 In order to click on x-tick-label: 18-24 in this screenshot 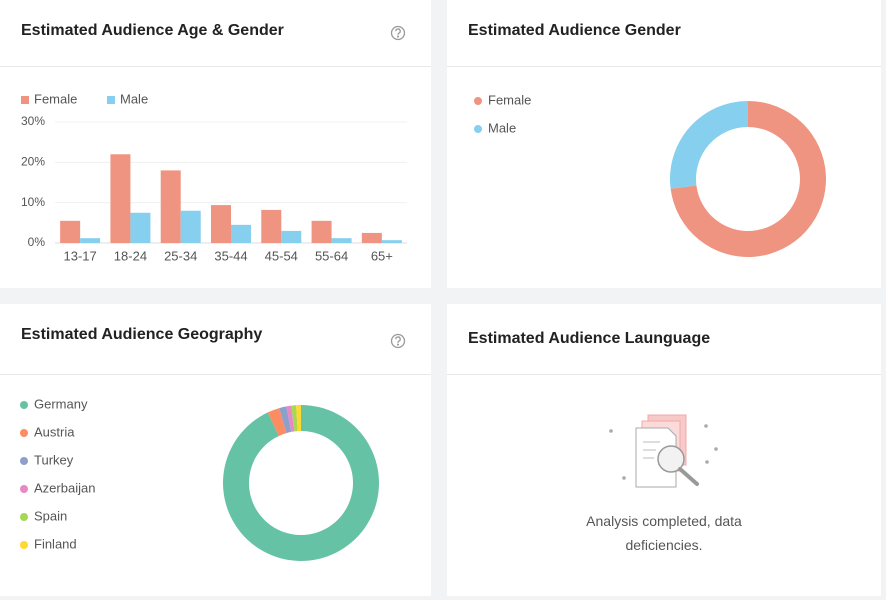, I will do `click(130, 255)`.